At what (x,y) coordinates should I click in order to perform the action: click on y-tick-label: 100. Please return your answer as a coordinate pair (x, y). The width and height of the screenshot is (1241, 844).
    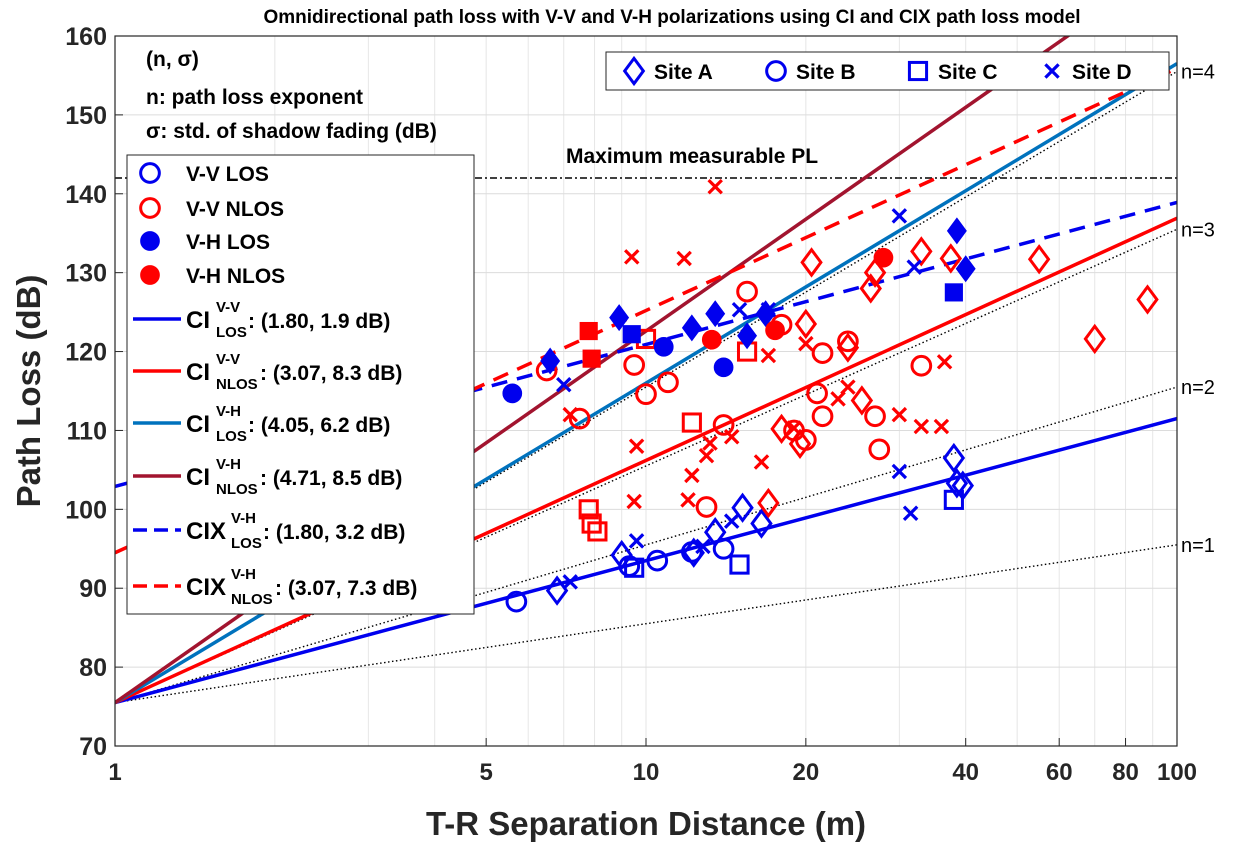
    Looking at the image, I should click on (86, 510).